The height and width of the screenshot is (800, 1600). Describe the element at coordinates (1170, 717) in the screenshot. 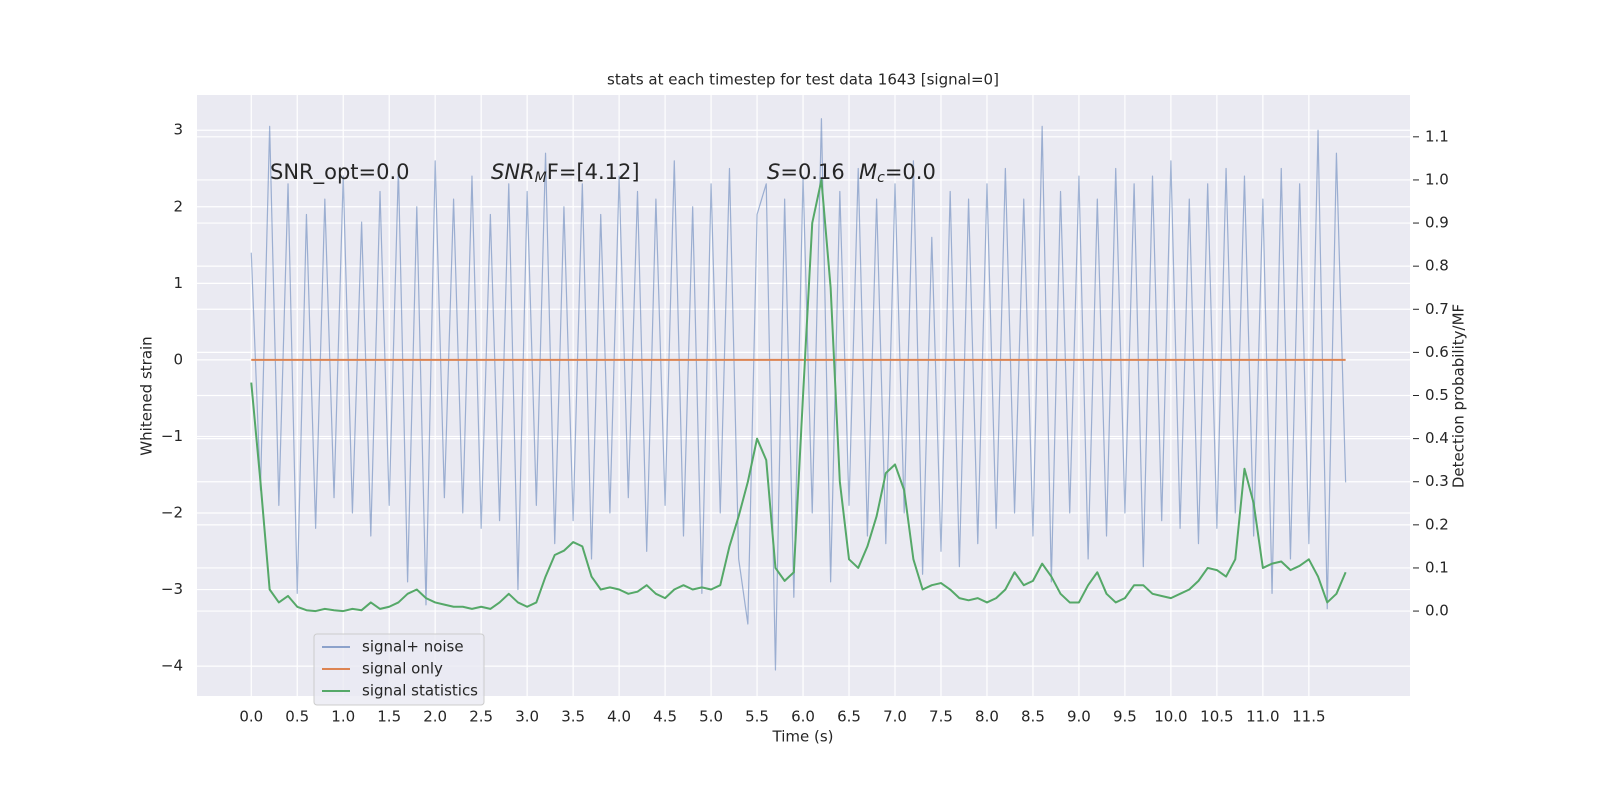

I see `x-tick-label: 10.0` at that location.